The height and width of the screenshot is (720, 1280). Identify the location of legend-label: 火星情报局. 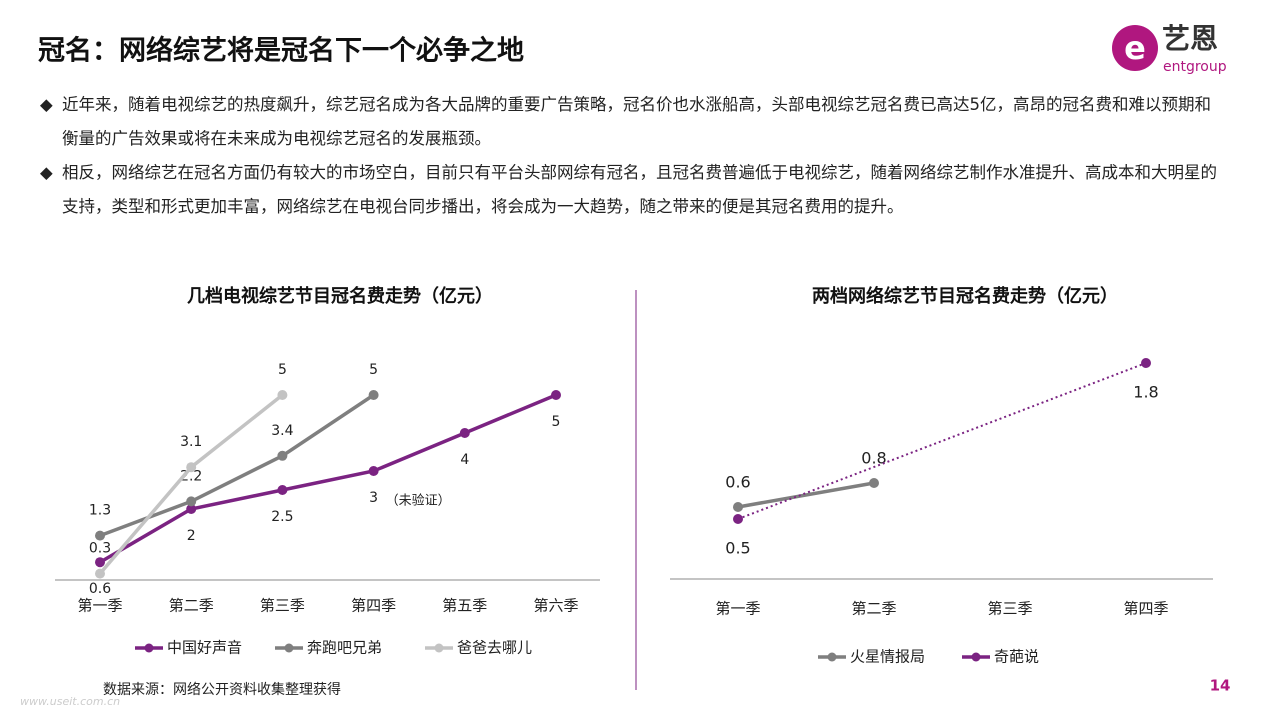
(887, 657).